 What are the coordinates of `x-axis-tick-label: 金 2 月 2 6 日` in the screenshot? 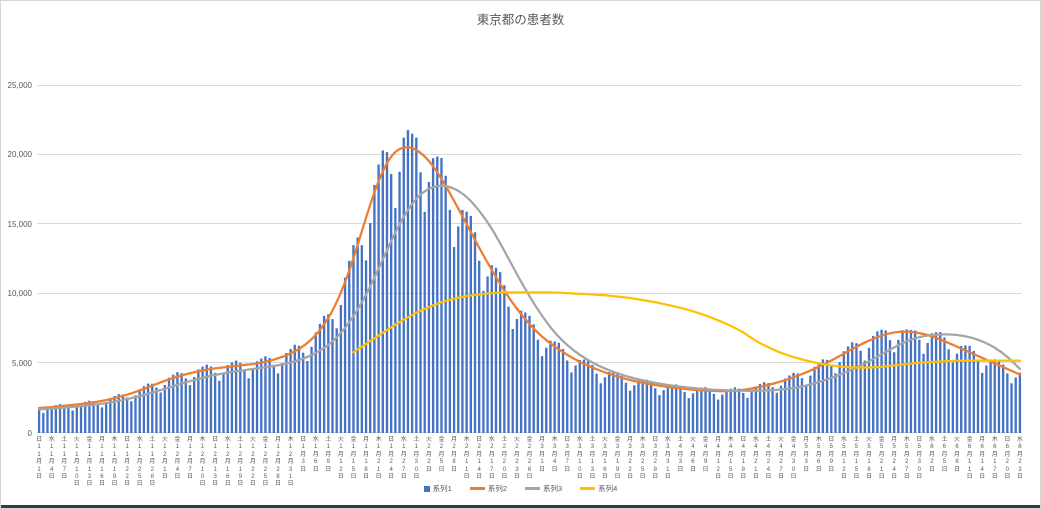 It's located at (529, 459).